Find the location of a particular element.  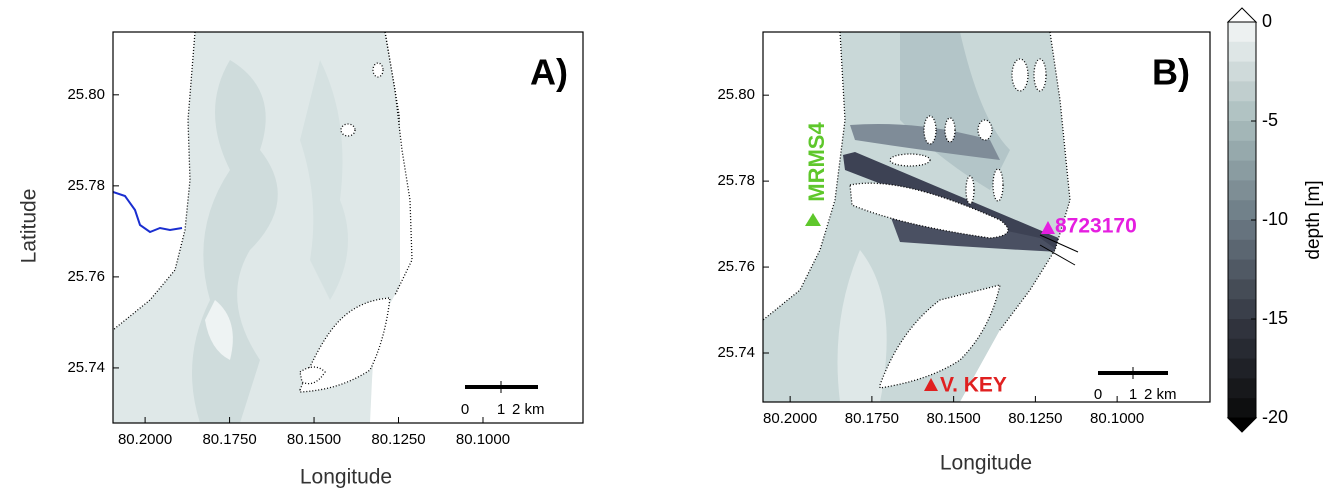

colorbar-tick-label: -5 is located at coordinates (1270, 120).